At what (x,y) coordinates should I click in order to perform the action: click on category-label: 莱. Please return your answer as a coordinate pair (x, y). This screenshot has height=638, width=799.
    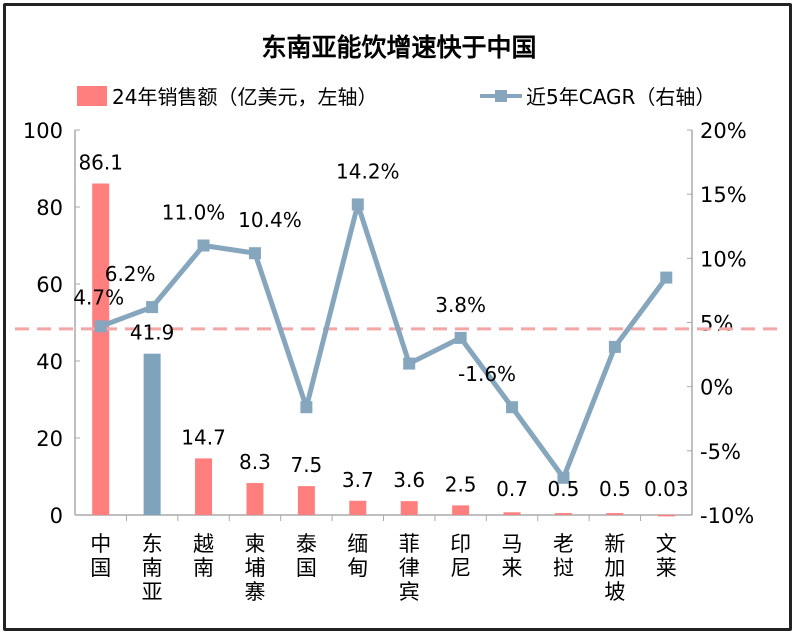
    Looking at the image, I should click on (666, 568).